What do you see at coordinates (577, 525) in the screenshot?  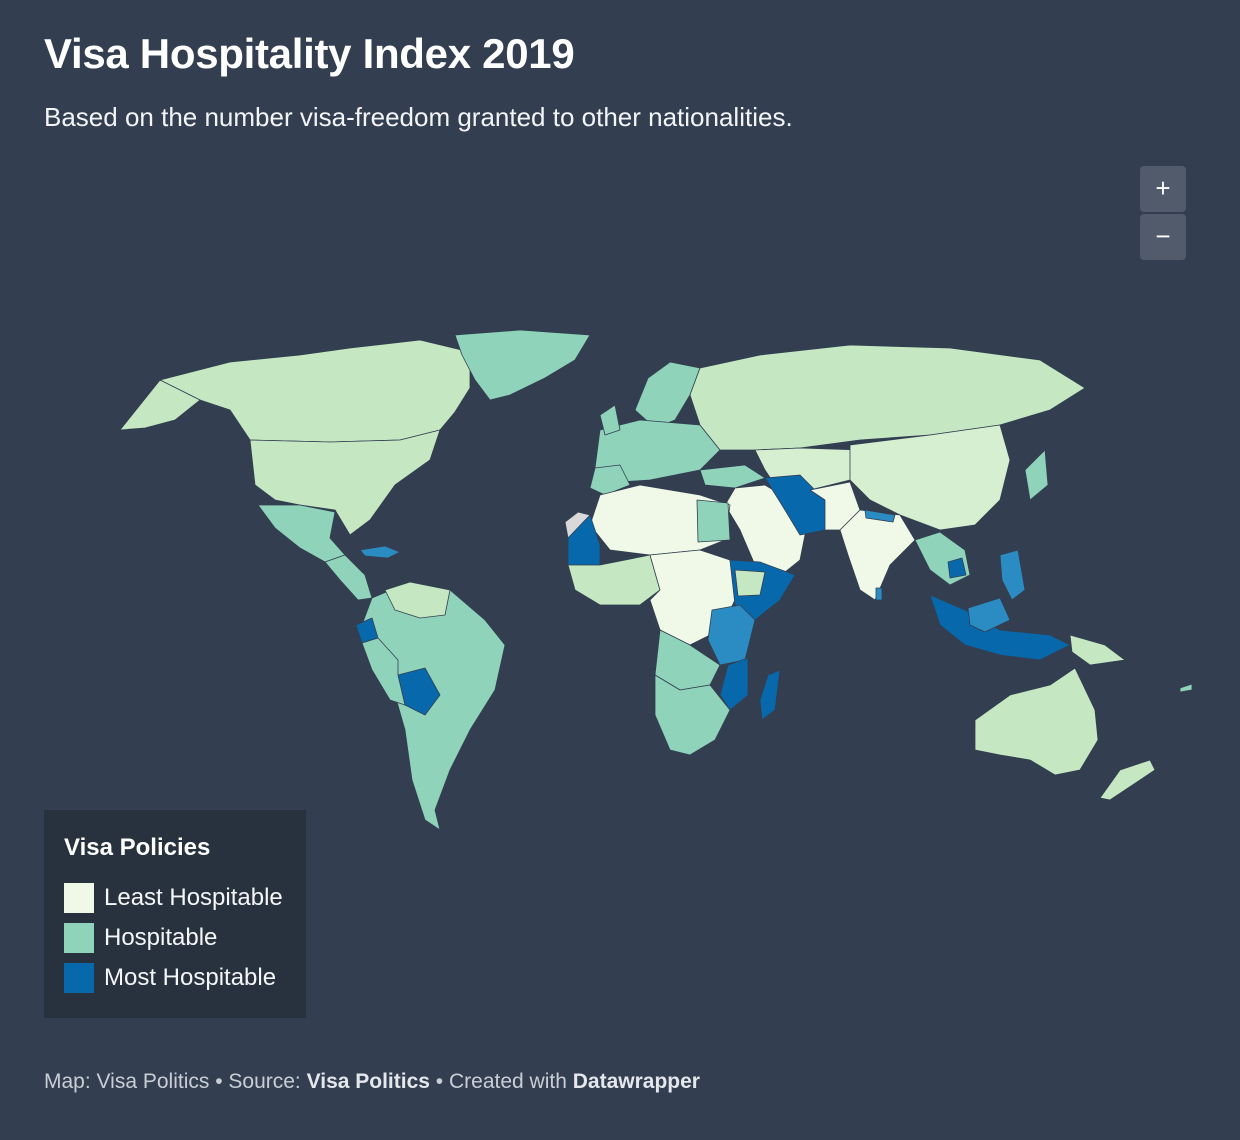 I see `region-western-sahara` at bounding box center [577, 525].